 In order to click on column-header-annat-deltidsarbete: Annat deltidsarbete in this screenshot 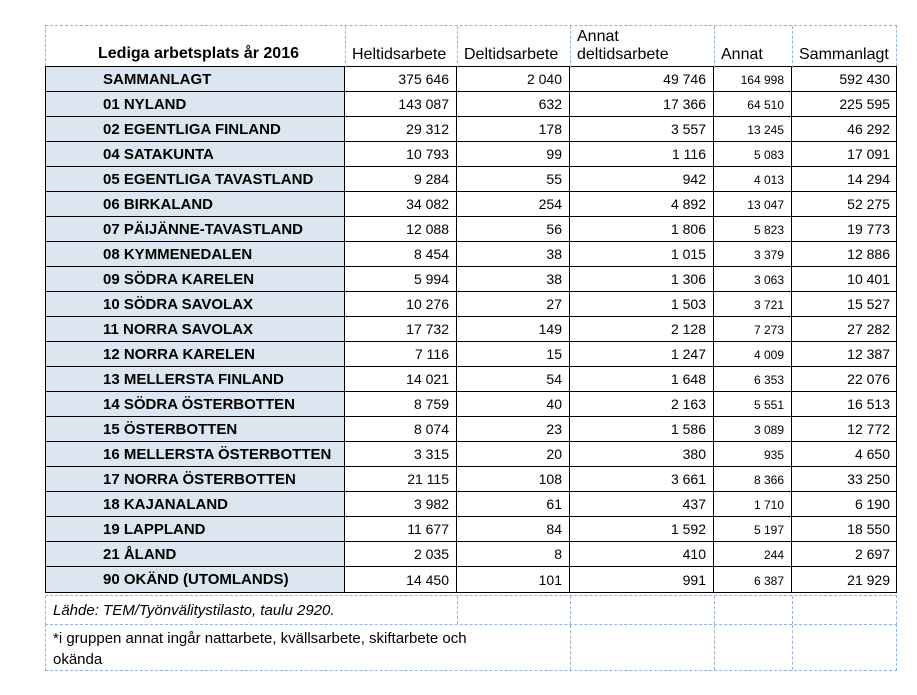, I will do `click(643, 47)`.